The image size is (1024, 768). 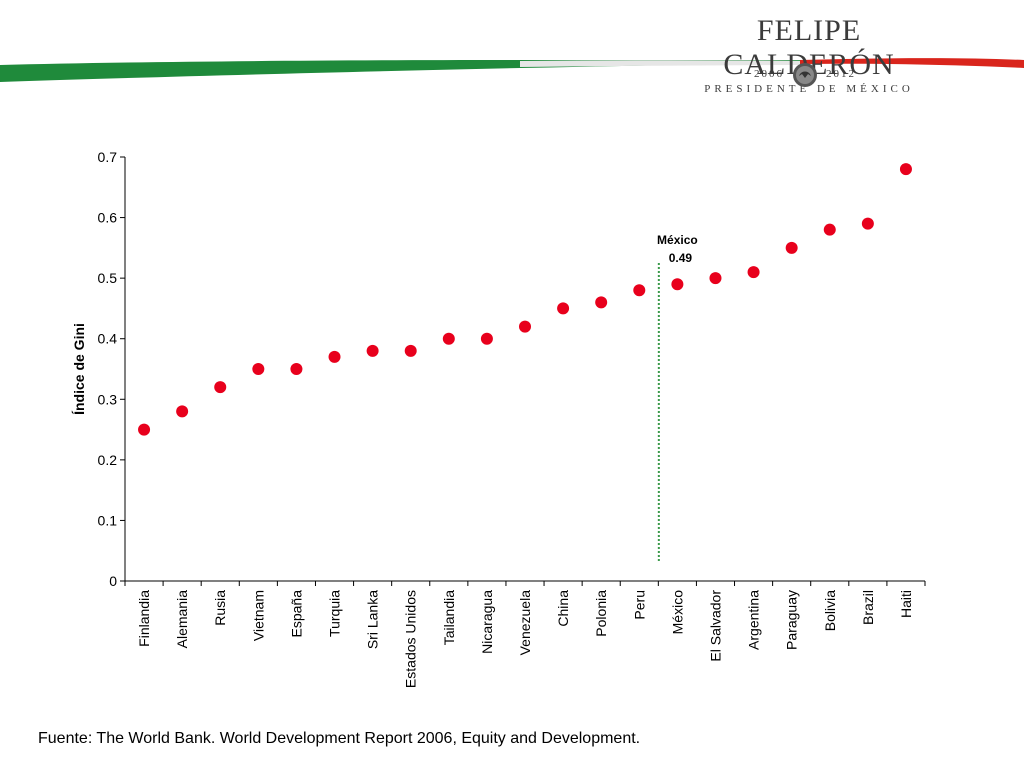 I want to click on x-tick-label: Venezuela, so click(x=525, y=623).